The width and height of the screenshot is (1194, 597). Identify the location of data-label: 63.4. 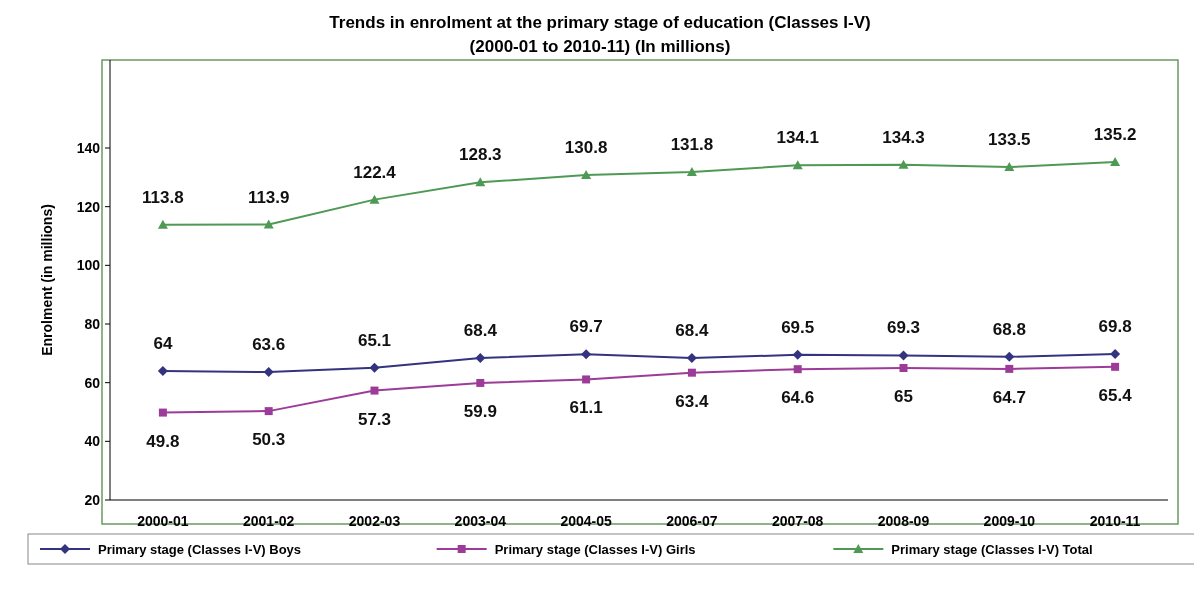
(692, 401).